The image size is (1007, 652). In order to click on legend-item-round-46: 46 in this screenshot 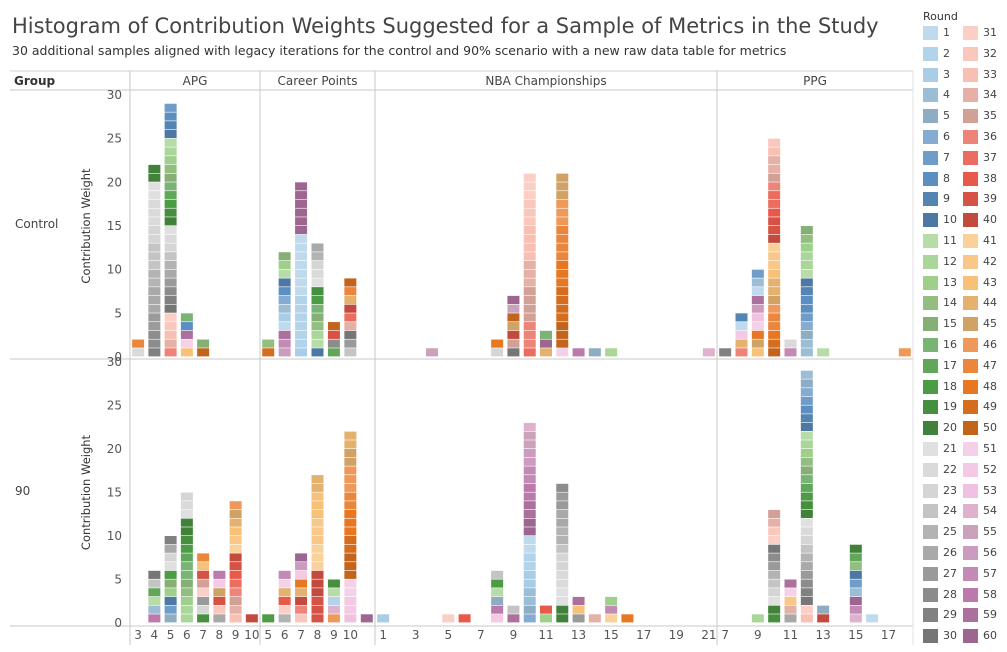, I will do `click(985, 344)`.